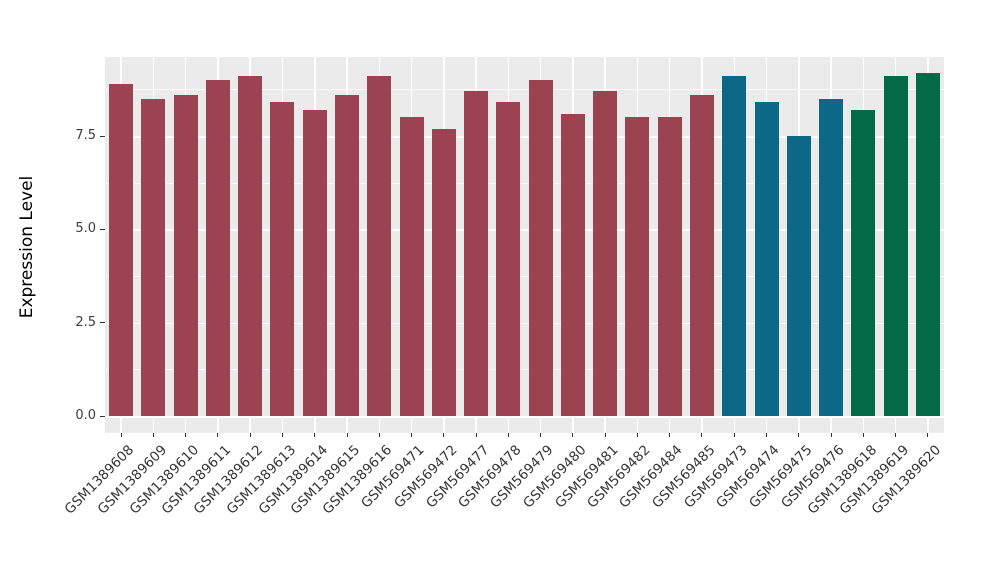 The width and height of the screenshot is (1000, 580). I want to click on bar-GSM1389620, so click(927, 244).